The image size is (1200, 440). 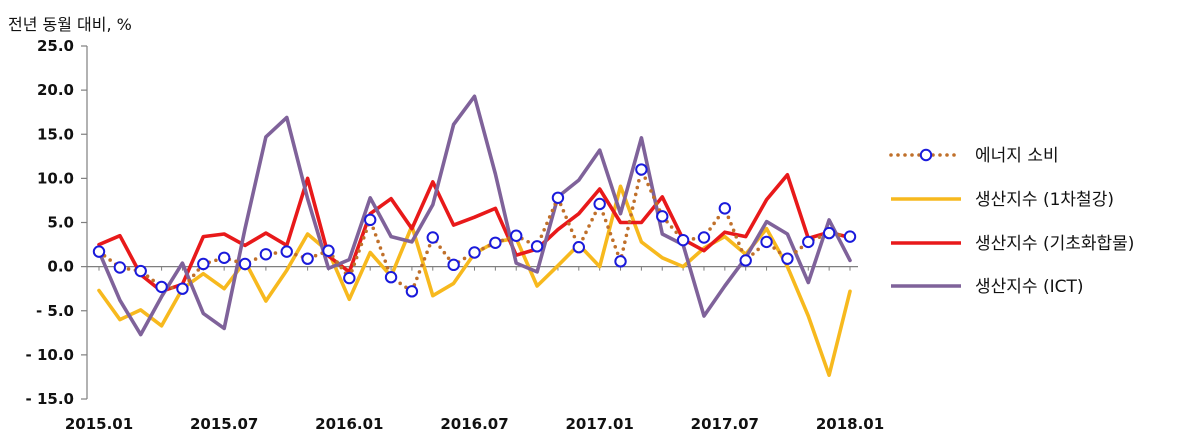 I want to click on y-tick-label: - 10.0, so click(x=50, y=355).